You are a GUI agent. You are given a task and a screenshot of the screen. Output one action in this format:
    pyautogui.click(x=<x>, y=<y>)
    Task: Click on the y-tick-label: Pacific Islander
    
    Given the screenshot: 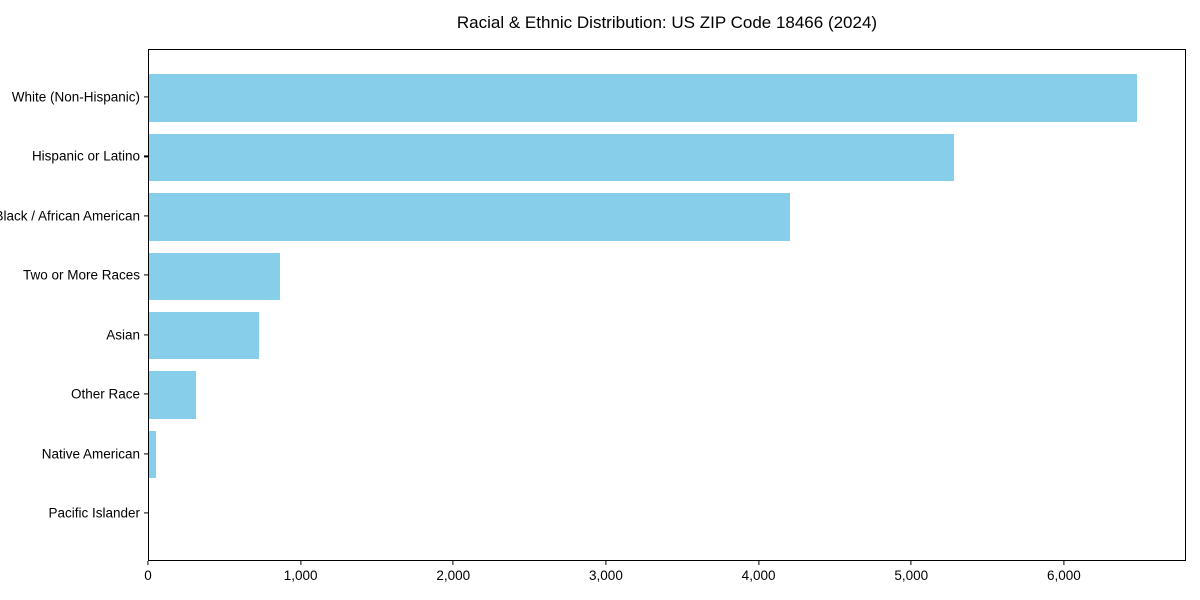 What is the action you would take?
    pyautogui.click(x=94, y=513)
    